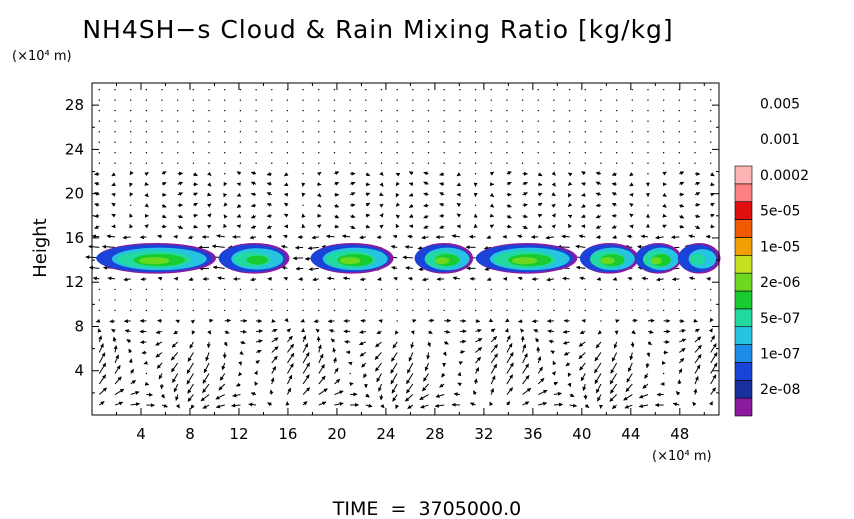  What do you see at coordinates (780, 390) in the screenshot?
I see `colorbar-label: 2e-08` at bounding box center [780, 390].